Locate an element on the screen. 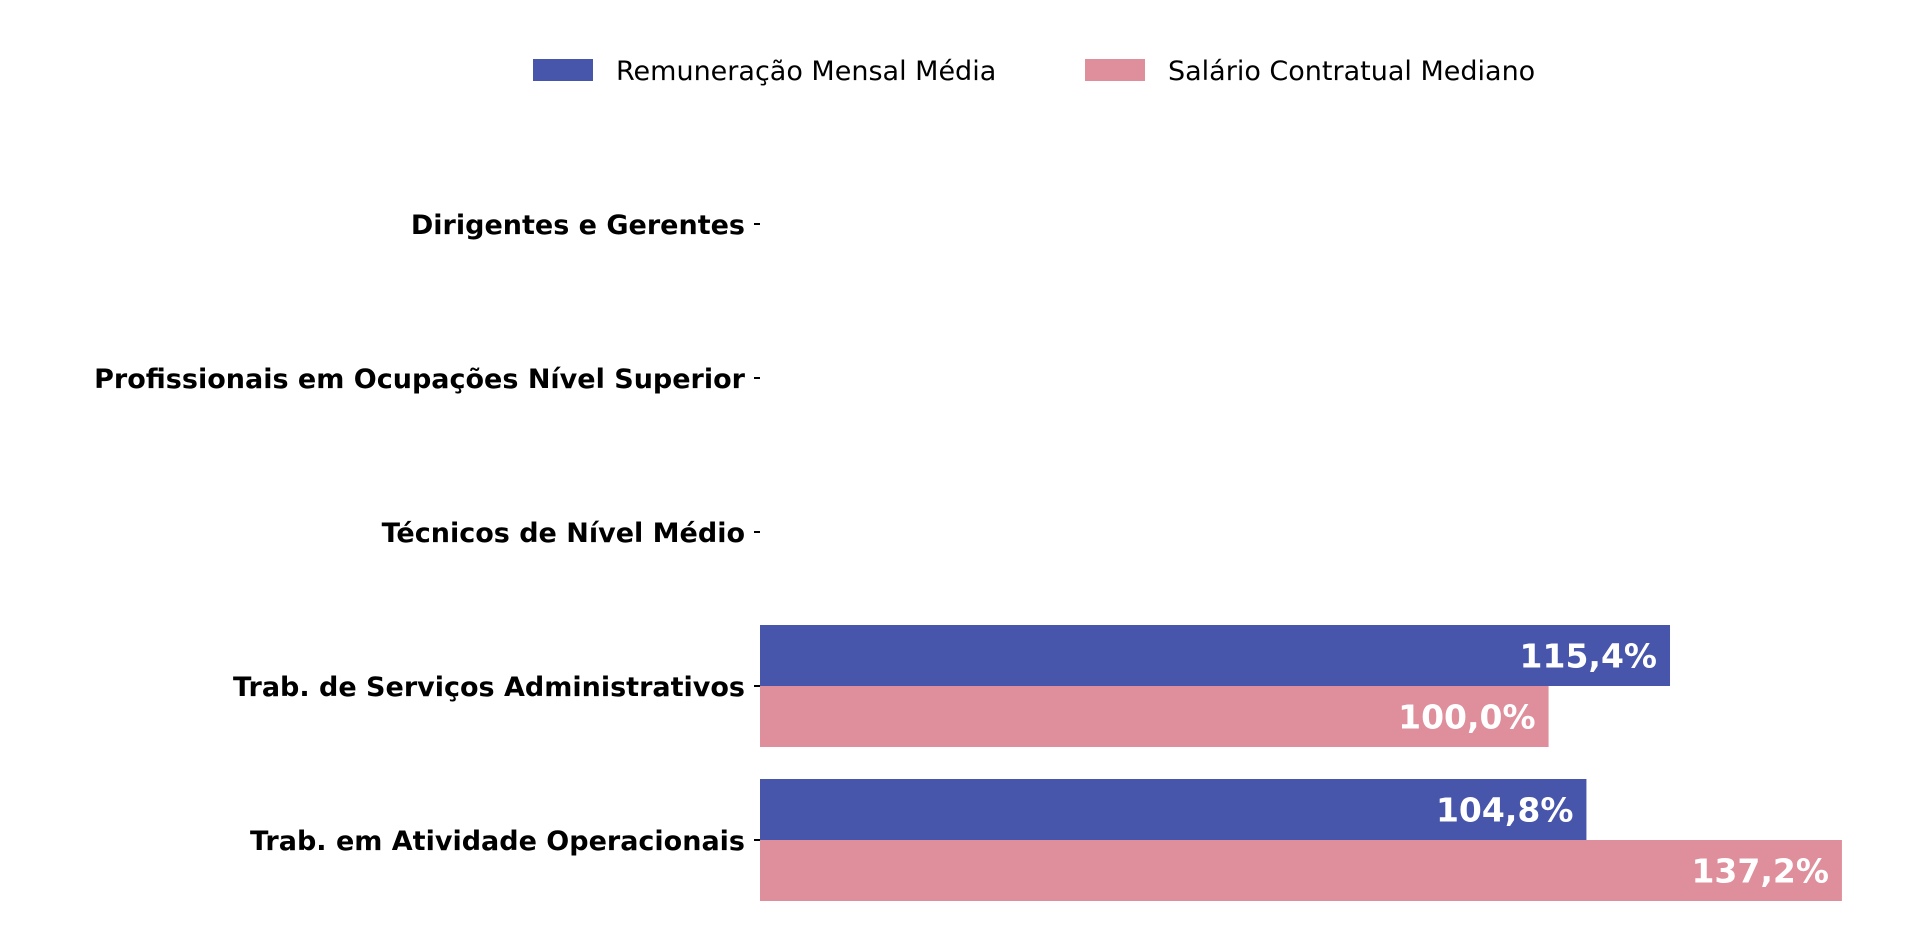 This screenshot has height=944, width=1920. data-label: 100,0% is located at coordinates (1466, 717).